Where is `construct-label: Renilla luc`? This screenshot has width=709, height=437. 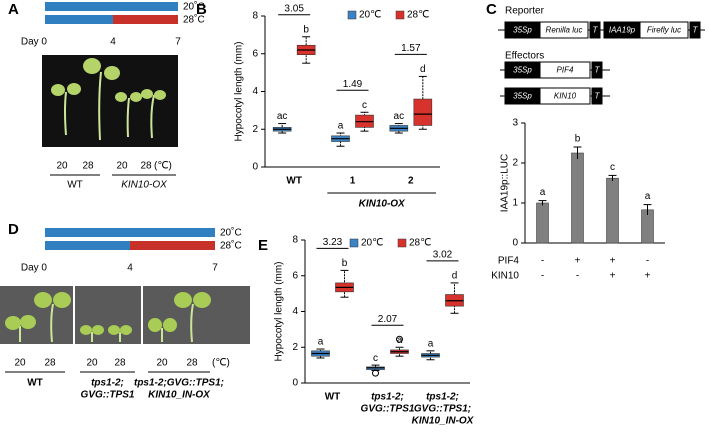
construct-label: Renilla luc is located at coordinates (564, 30).